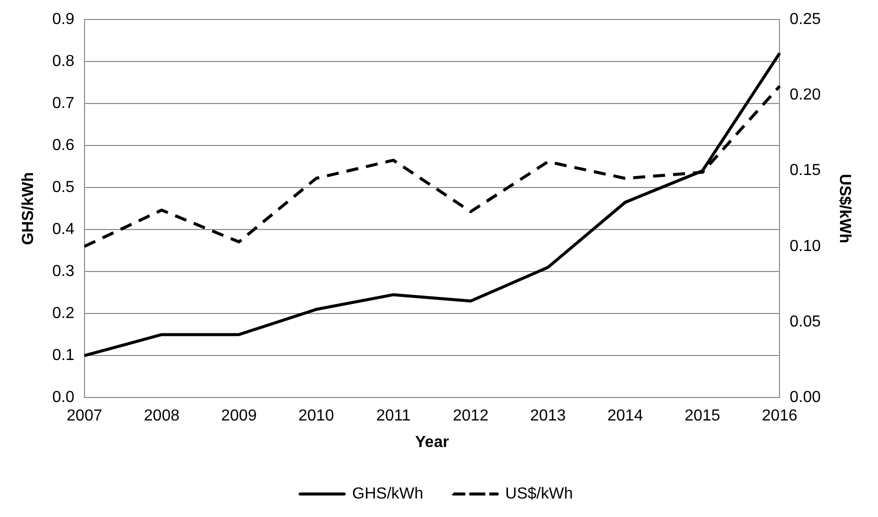  I want to click on y-tick-label: 0.2, so click(63, 313).